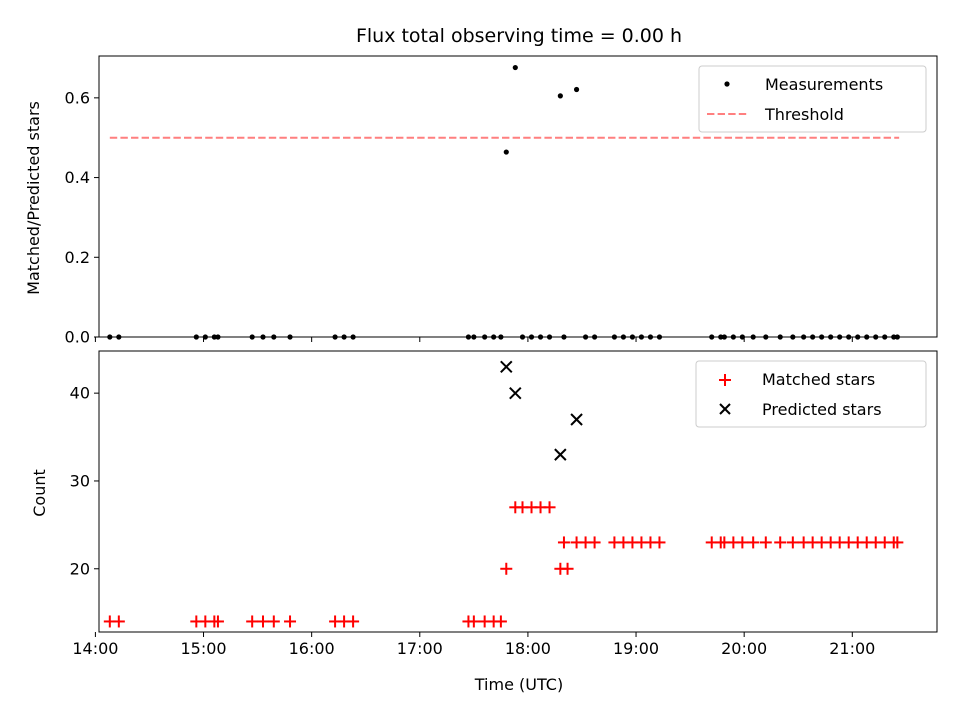 Image resolution: width=960 pixels, height=720 pixels. What do you see at coordinates (519, 36) in the screenshot?
I see `chart-title: Flux total observing time = 0.00 h` at bounding box center [519, 36].